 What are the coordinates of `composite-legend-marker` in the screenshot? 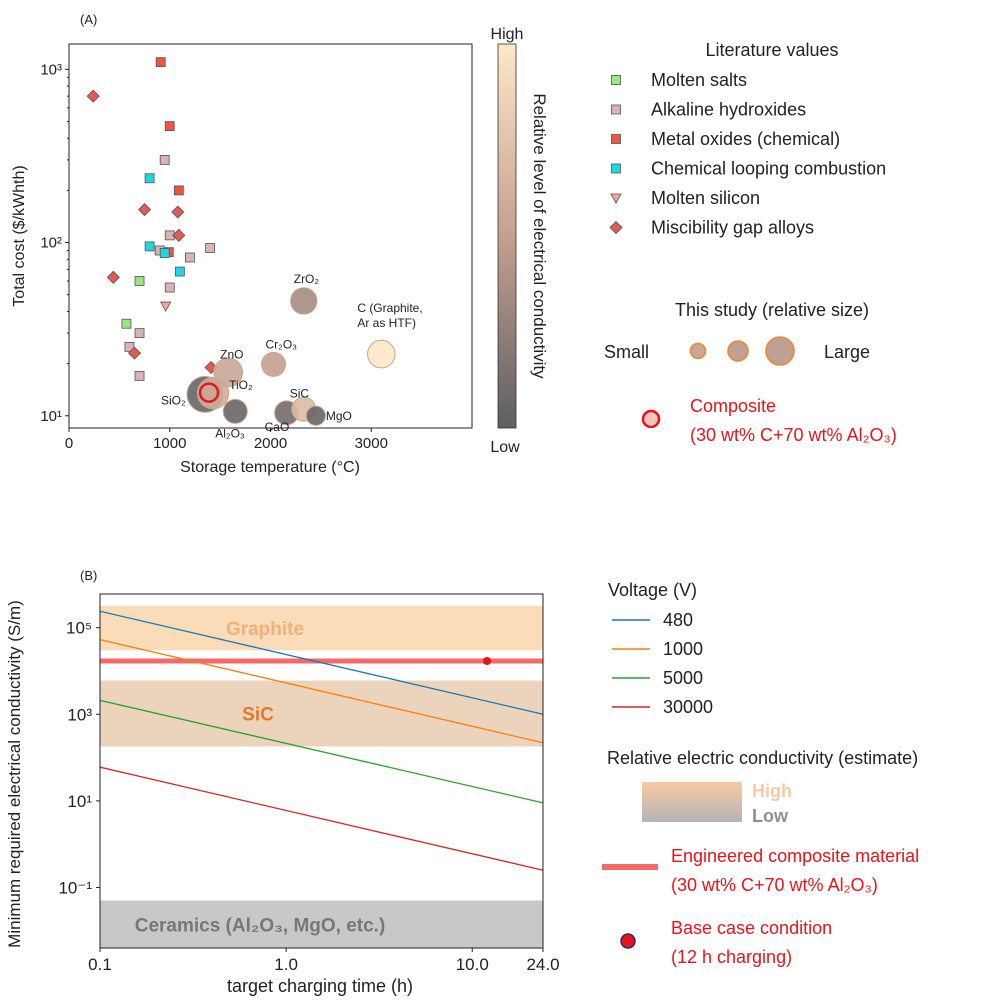 It's located at (651, 419).